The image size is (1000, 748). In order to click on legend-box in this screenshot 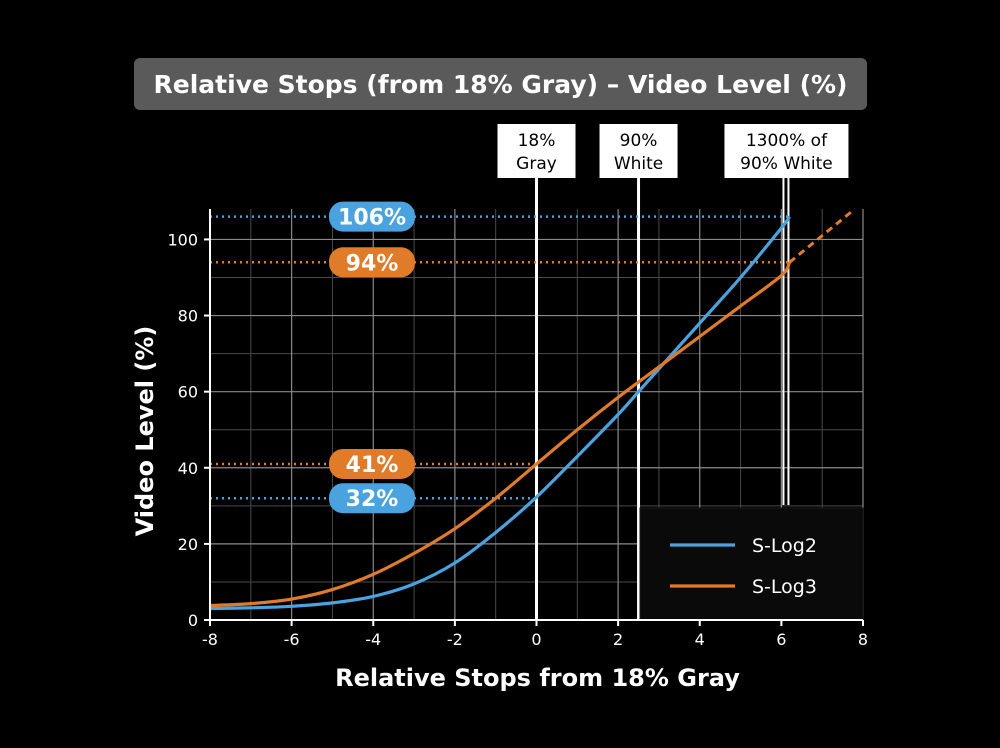, I will do `click(751, 564)`.